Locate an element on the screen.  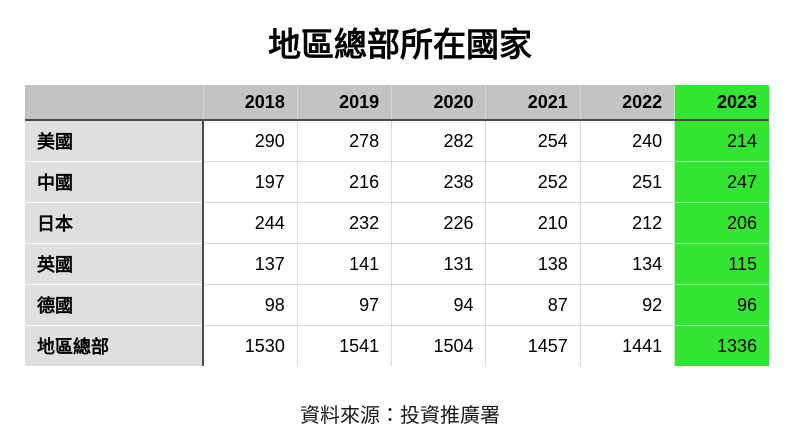
table-cell: 1504 is located at coordinates (439, 345).